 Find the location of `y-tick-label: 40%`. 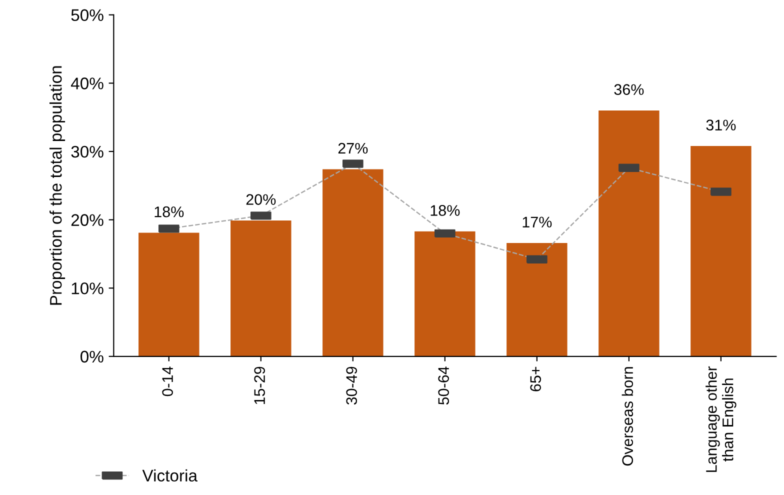

y-tick-label: 40% is located at coordinates (87, 84).